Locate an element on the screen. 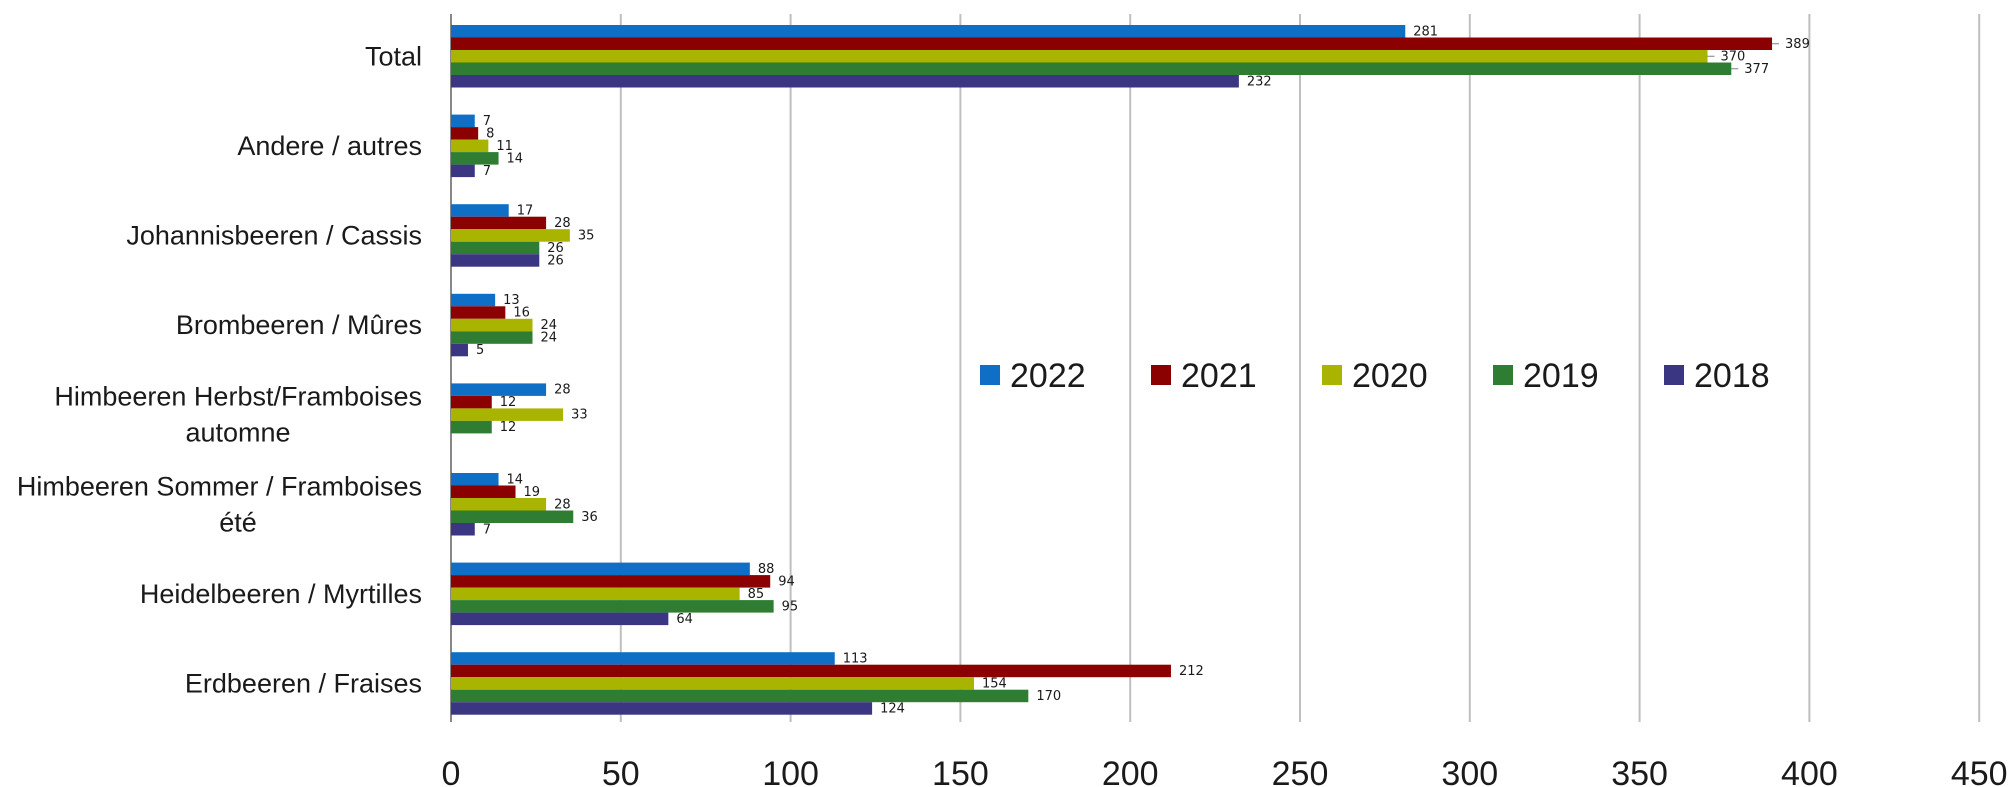  legend-label-2022: 2022 is located at coordinates (1048, 376).